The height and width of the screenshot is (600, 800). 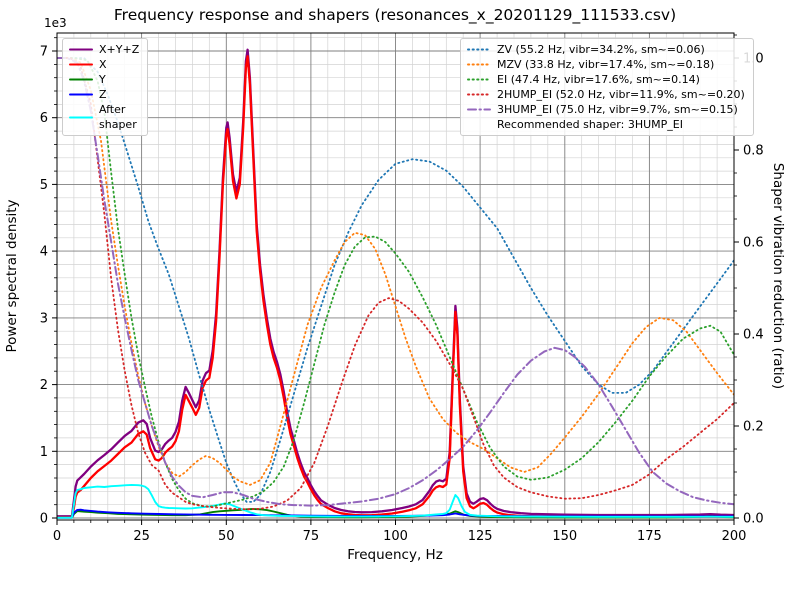 What do you see at coordinates (226, 536) in the screenshot?
I see `x-tick-label: 50` at bounding box center [226, 536].